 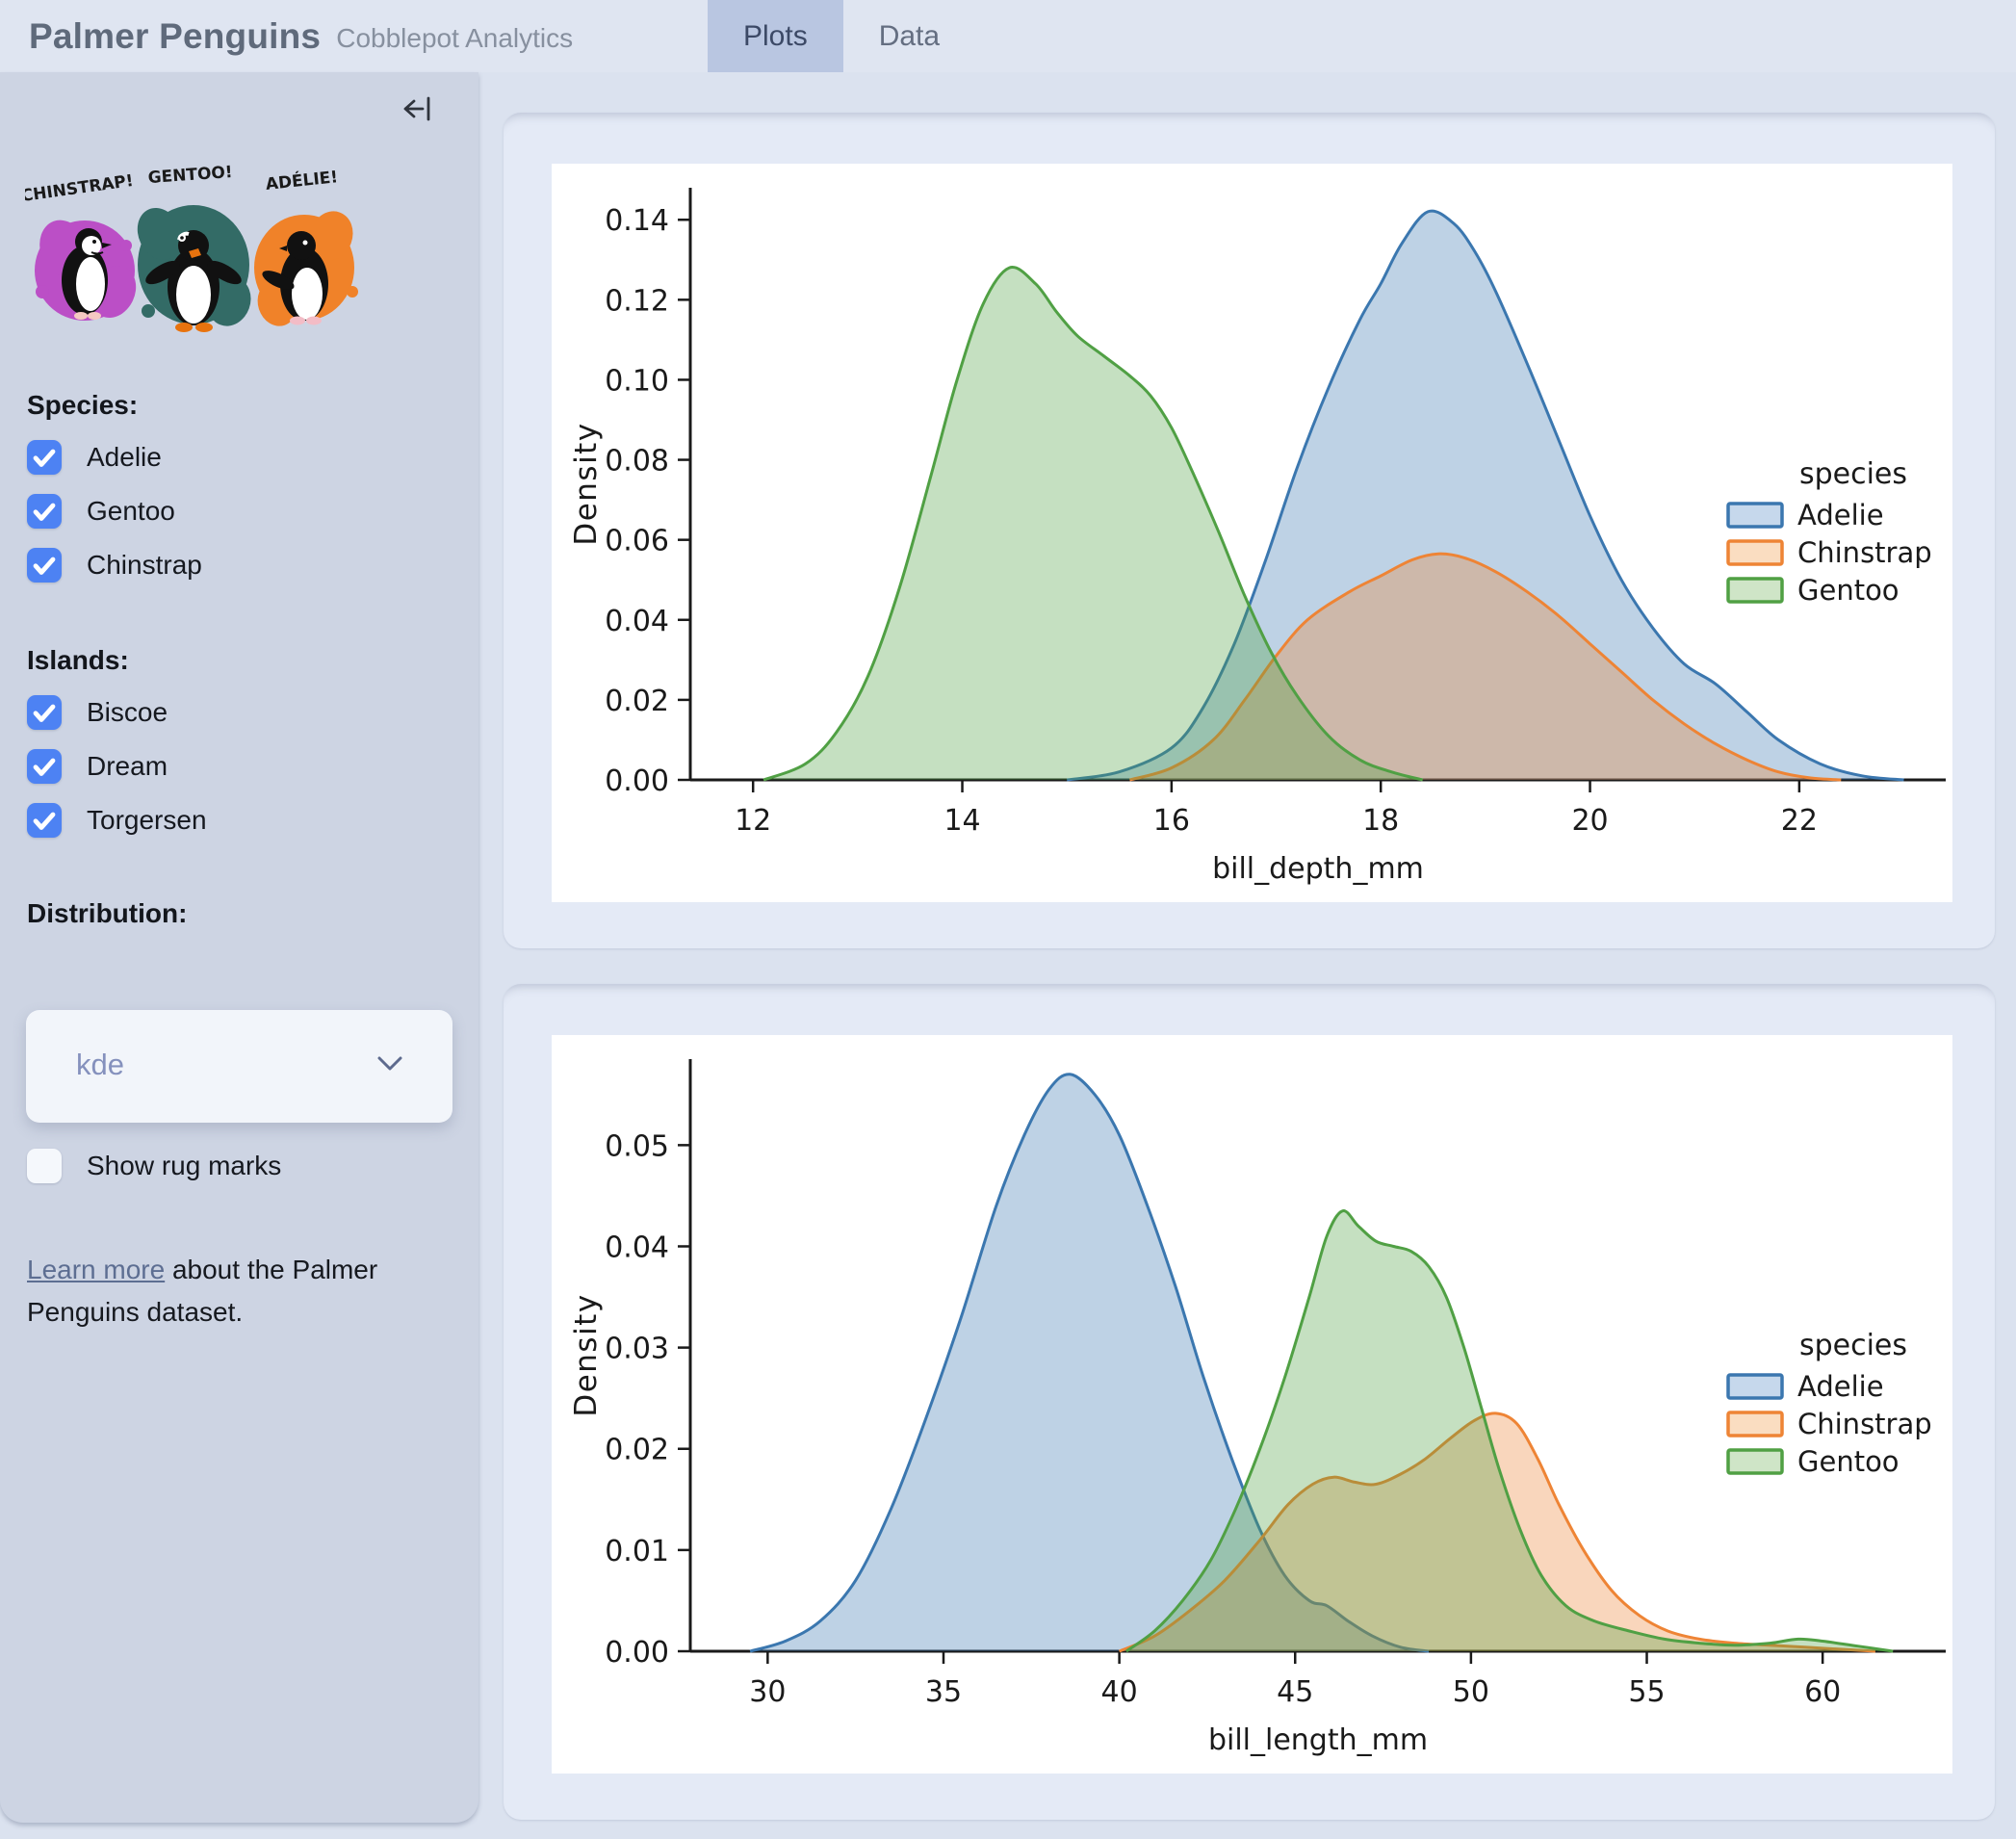 What do you see at coordinates (637, 301) in the screenshot?
I see `svg-text: 0.12` at bounding box center [637, 301].